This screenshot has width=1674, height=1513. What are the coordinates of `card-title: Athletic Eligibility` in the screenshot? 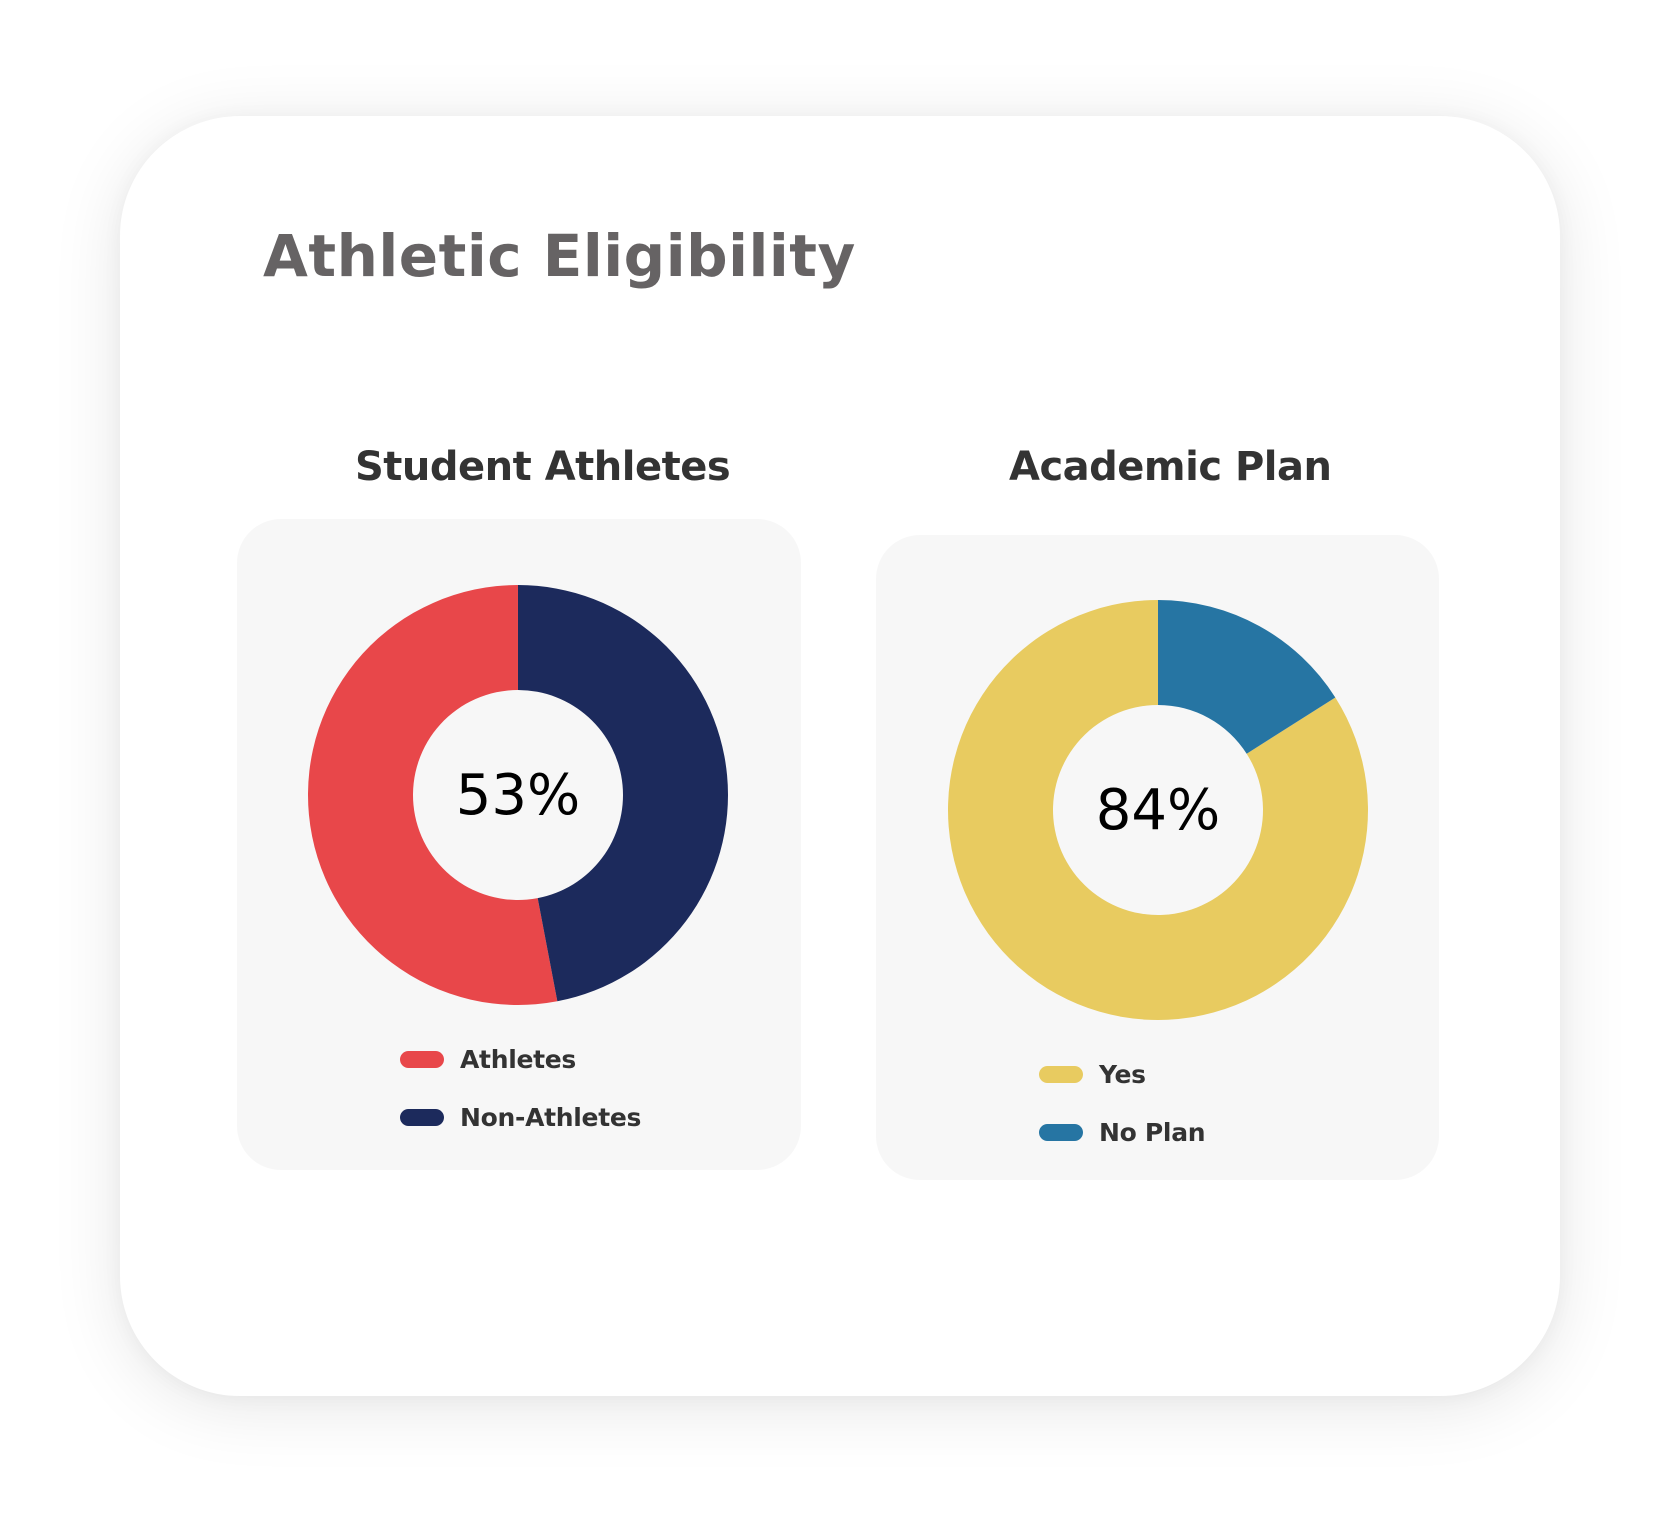 It's located at (559, 256).